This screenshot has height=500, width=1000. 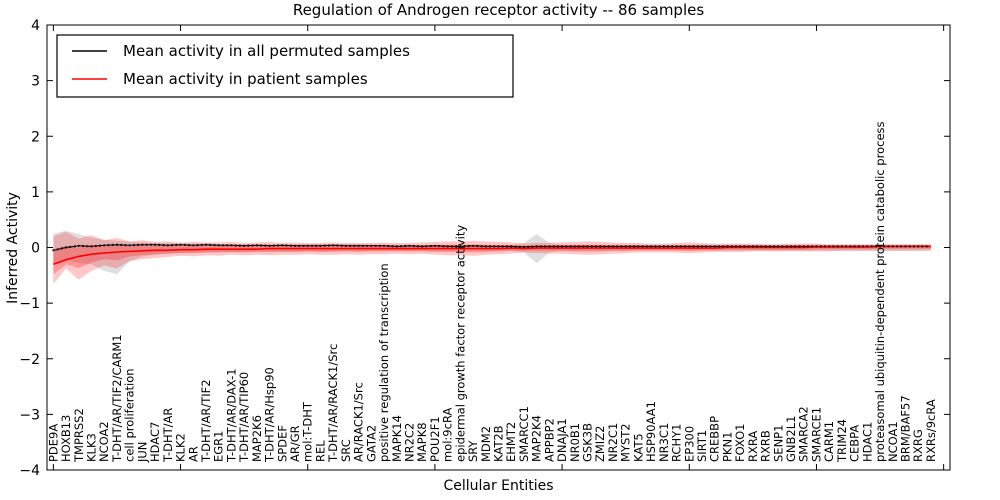 I want to click on x-category-label: MAP2K4, so click(x=537, y=438).